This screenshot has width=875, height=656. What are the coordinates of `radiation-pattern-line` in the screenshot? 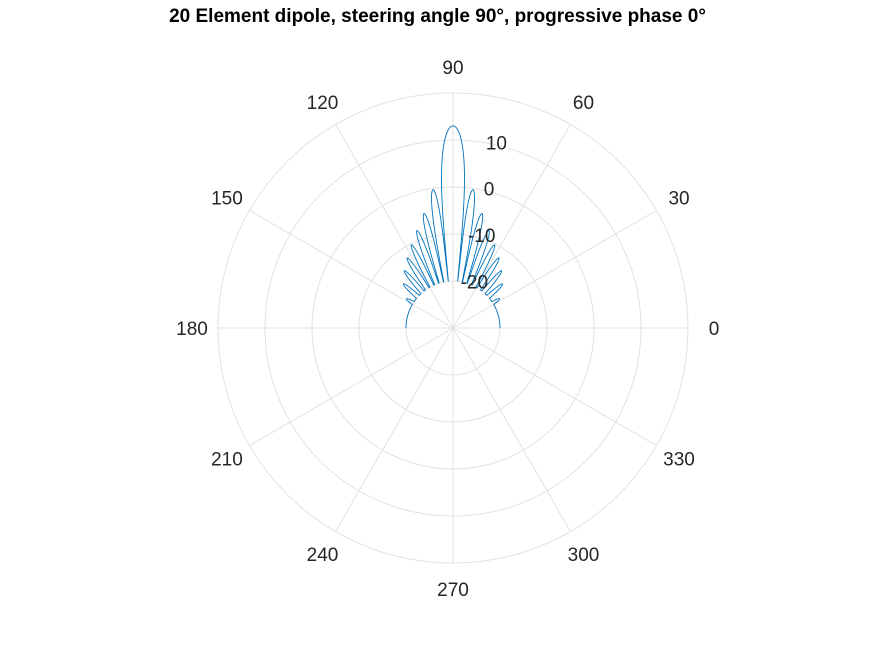 It's located at (453, 227).